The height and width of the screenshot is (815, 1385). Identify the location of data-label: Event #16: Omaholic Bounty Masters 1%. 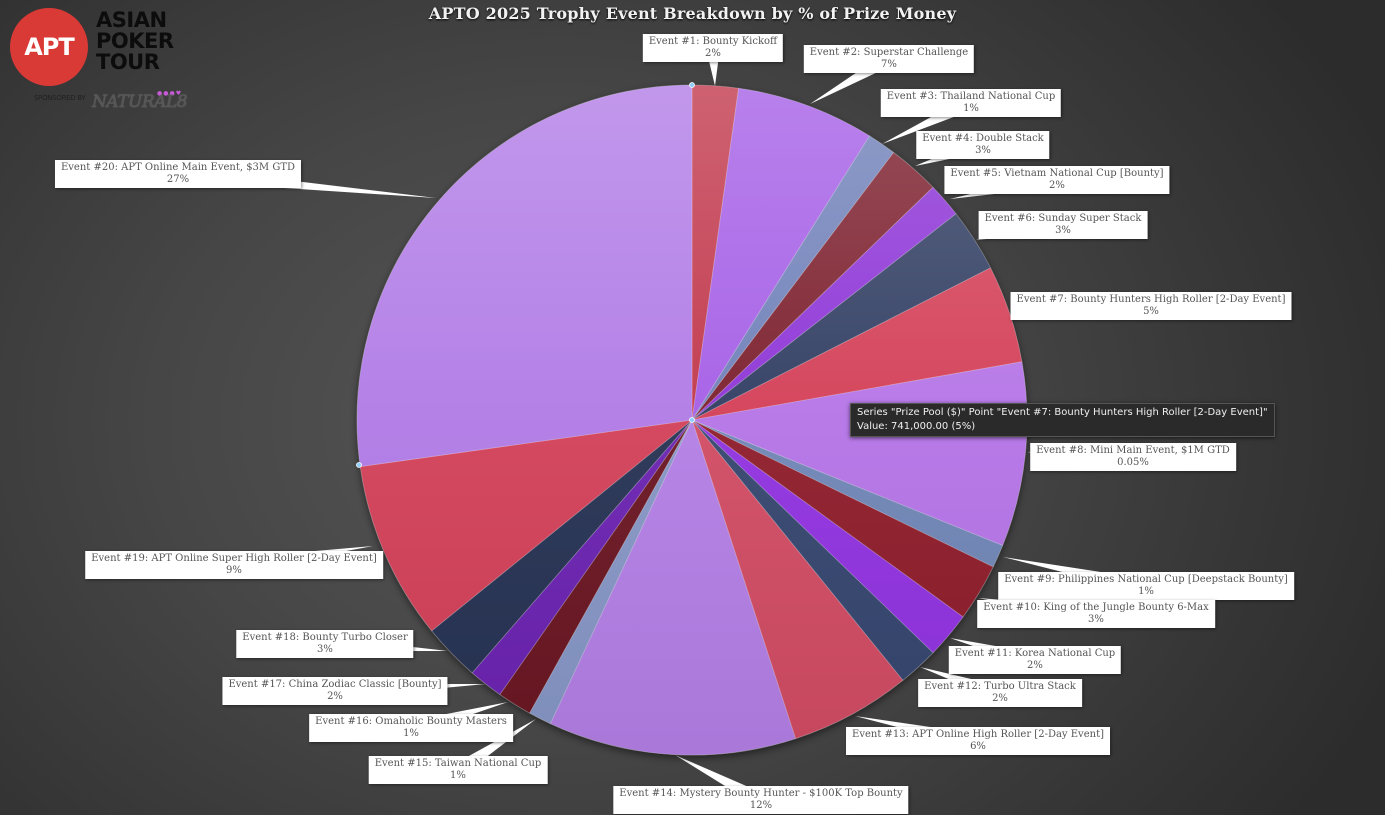
(411, 728).